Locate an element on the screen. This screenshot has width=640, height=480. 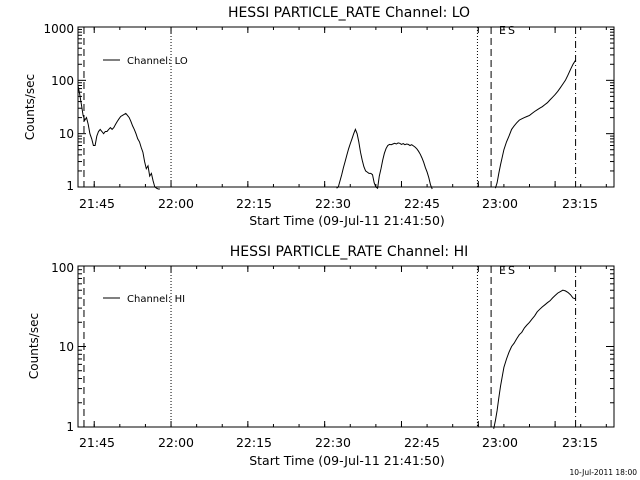
chart-title: HESSI PARTICLE_RATE Channel: LO is located at coordinates (349, 13).